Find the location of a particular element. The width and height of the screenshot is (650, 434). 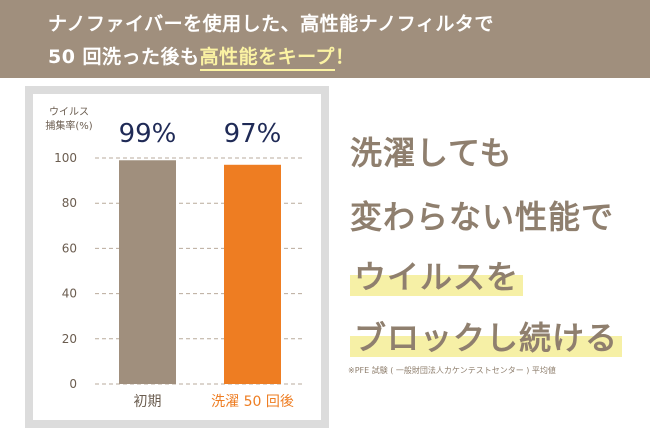

banner-line-2: 50 回洗った後も高性能をキープ！ is located at coordinates (201, 56).